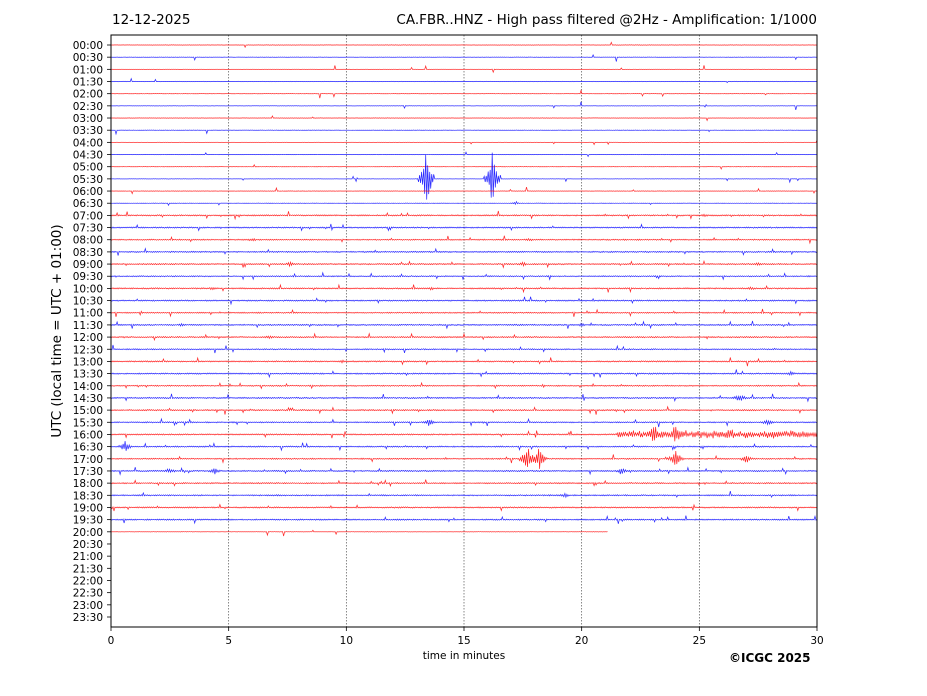 This screenshot has height=696, width=927. Describe the element at coordinates (88, 460) in the screenshot. I see `y-tick-label: 17:00` at that location.